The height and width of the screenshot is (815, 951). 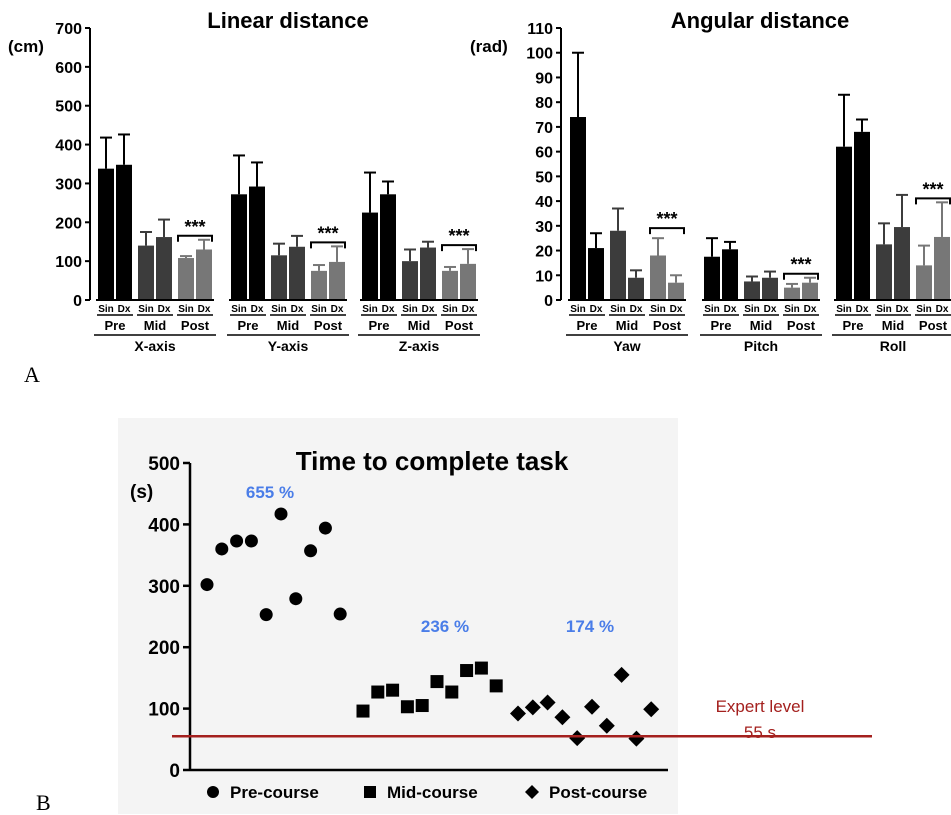 I want to click on y-tick-label: 500, so click(x=164, y=464).